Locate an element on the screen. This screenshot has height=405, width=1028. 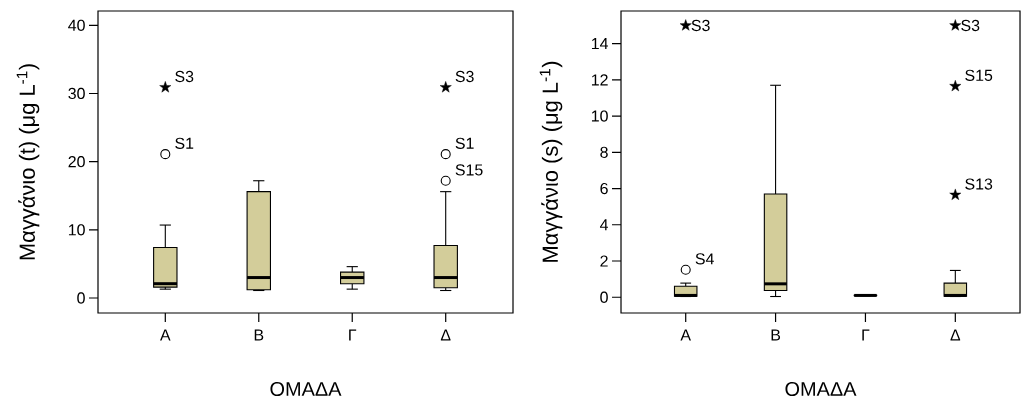
y-tick-label: 6 is located at coordinates (604, 188).